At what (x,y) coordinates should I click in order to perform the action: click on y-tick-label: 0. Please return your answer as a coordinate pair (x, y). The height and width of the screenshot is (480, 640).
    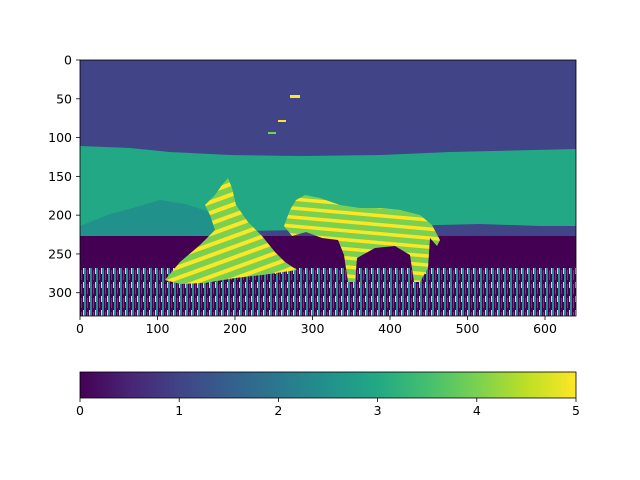
    Looking at the image, I should click on (68, 60).